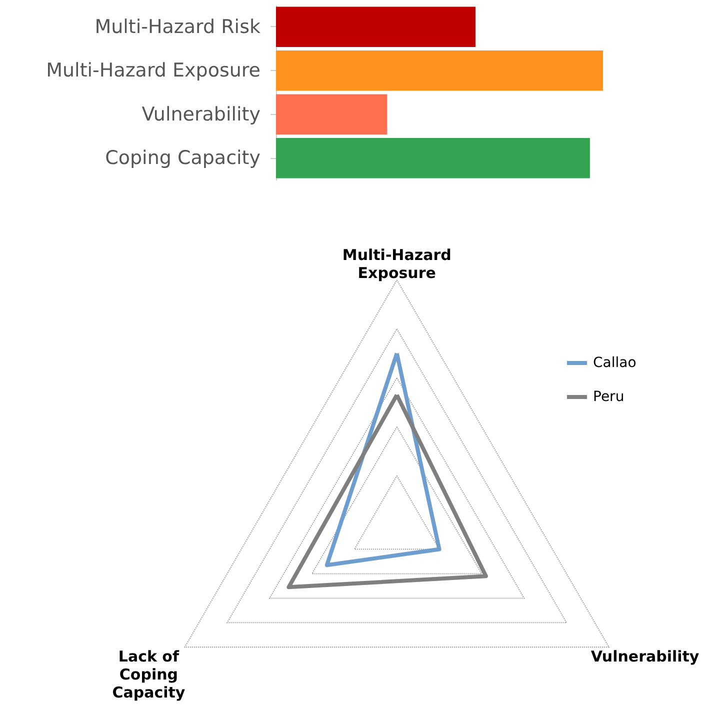 This screenshot has height=710, width=715. Describe the element at coordinates (397, 264) in the screenshot. I see `spoke-label: Multi-Hazard Exposure` at that location.